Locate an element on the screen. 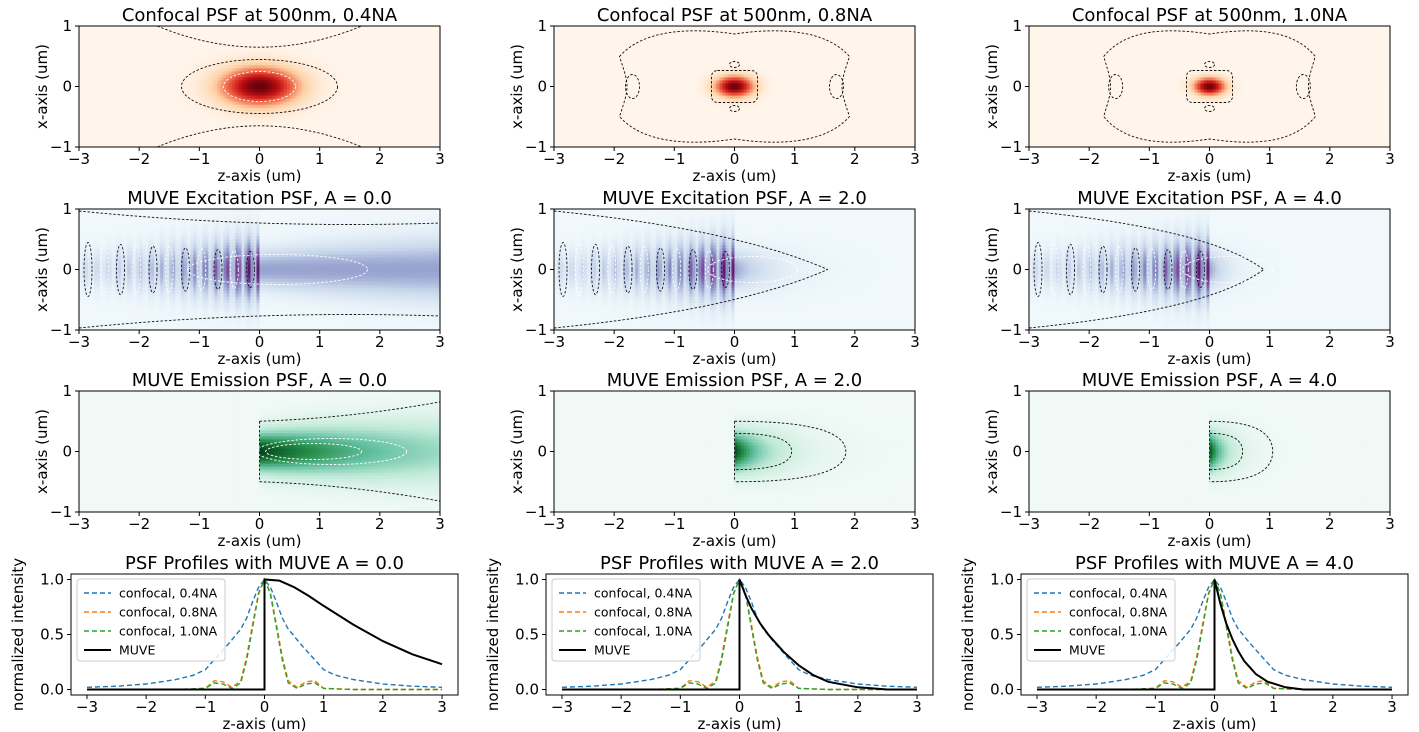 Image resolution: width=1419 pixels, height=732 pixels. panel-title: PSF Profiles with MUVE A = 0.0 is located at coordinates (264, 563).